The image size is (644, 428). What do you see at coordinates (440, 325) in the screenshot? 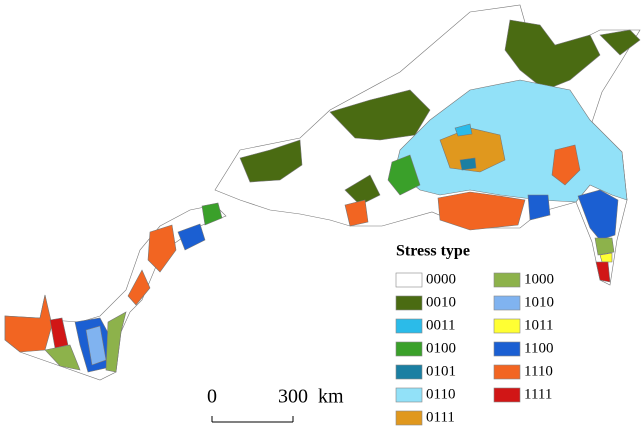
I see `legend-label: 0011` at bounding box center [440, 325].